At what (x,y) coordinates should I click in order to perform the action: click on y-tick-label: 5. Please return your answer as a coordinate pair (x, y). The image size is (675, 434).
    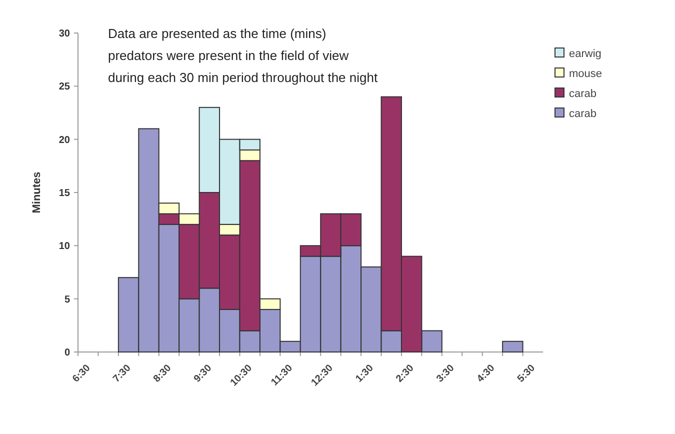
    Looking at the image, I should click on (67, 300).